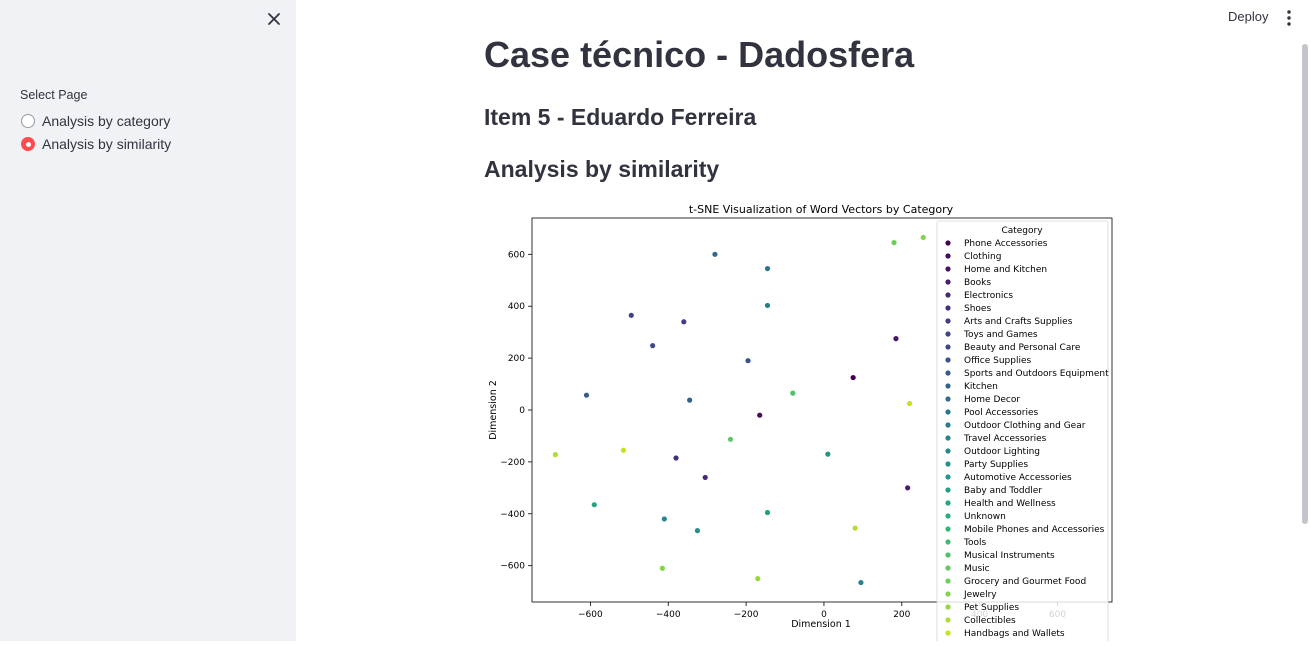  I want to click on legend-entry: Kitchen, so click(981, 387).